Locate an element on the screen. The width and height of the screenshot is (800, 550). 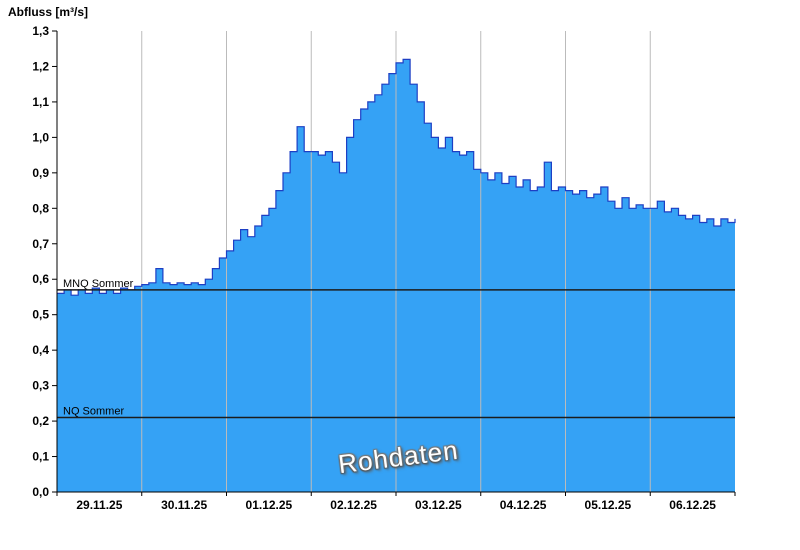
x-tick-label: 03.12.25 is located at coordinates (438, 505).